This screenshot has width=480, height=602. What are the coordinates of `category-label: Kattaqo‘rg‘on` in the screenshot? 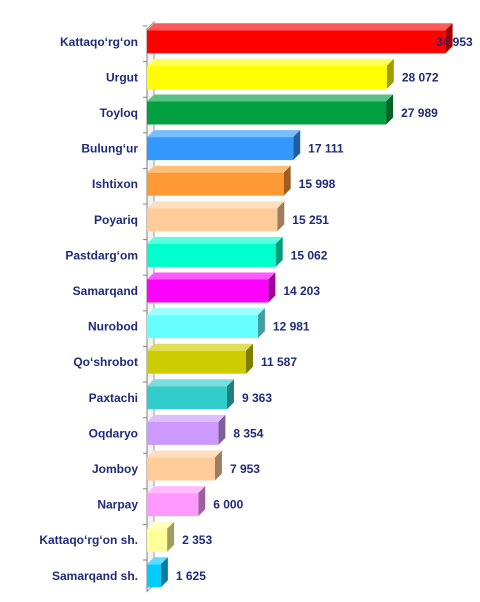 It's located at (99, 42).